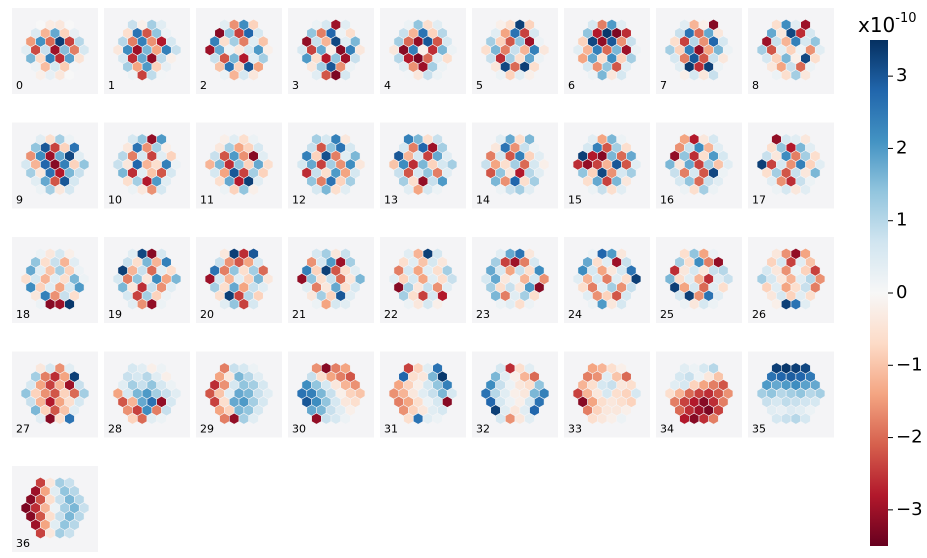 This screenshot has width=927, height=558. I want to click on panel-label: 4, so click(387, 85).